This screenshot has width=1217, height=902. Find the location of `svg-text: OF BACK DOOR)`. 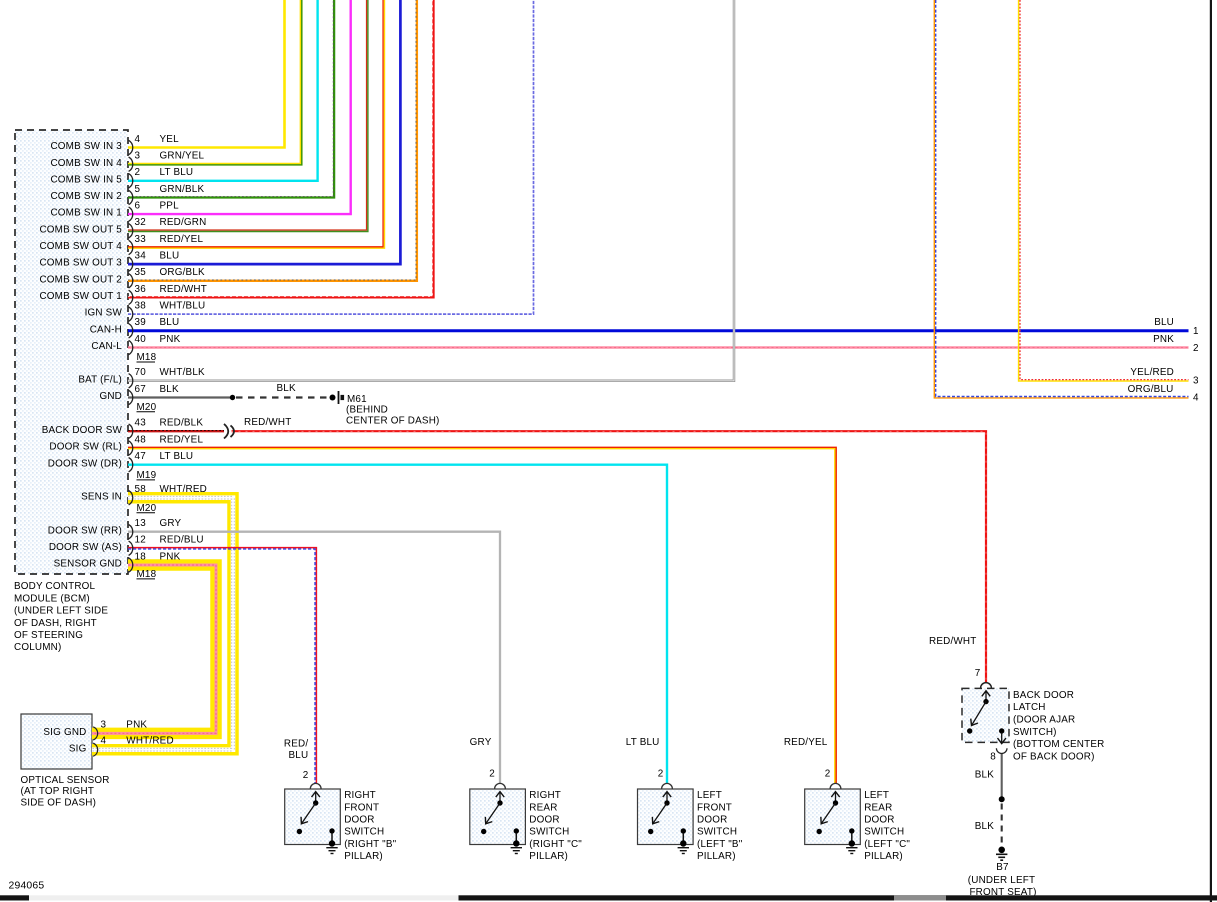

svg-text: OF BACK DOOR) is located at coordinates (1054, 756).